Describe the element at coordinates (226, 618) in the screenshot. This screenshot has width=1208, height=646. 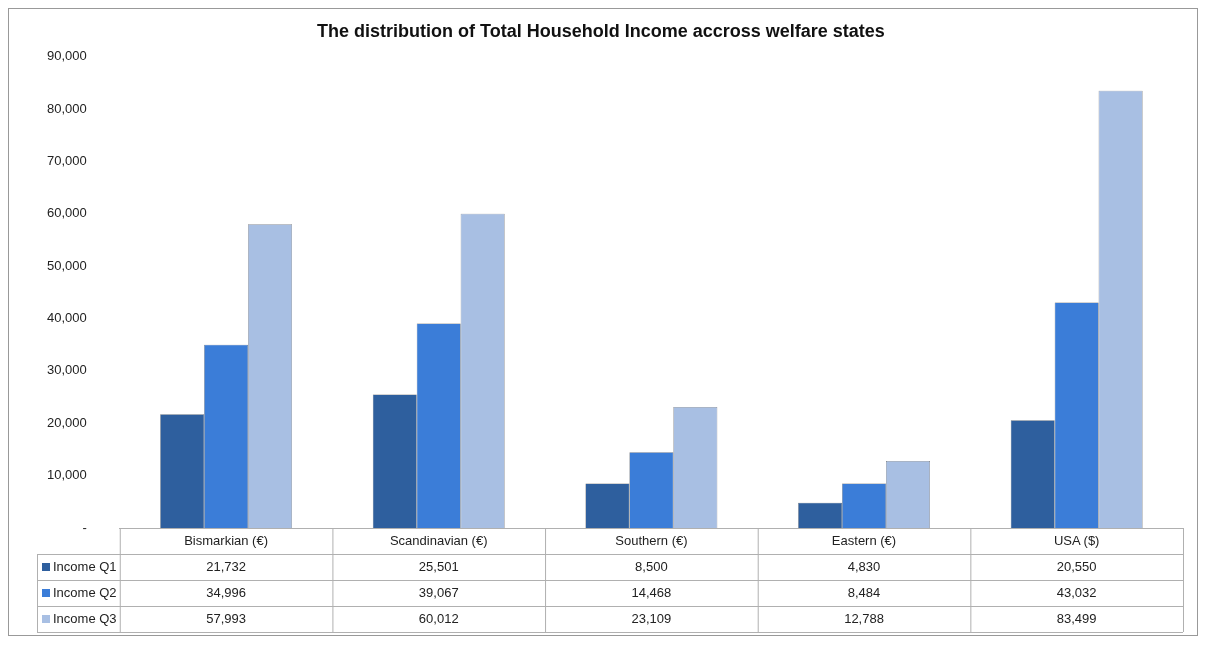
I see `data-label: 57,993` at that location.